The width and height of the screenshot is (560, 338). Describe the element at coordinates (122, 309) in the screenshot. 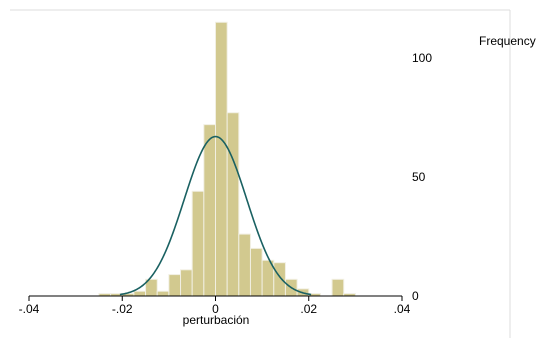

I see `x-tick-label: -.02` at that location.